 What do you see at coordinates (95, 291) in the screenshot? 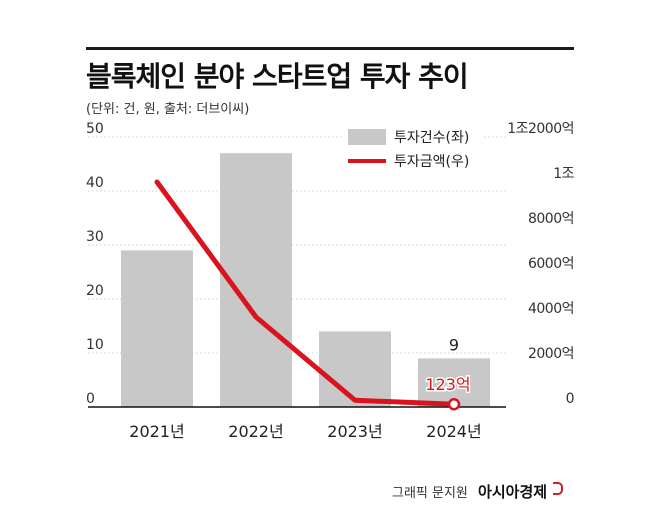
I see `left-axis-tick-label: 20` at bounding box center [95, 291].